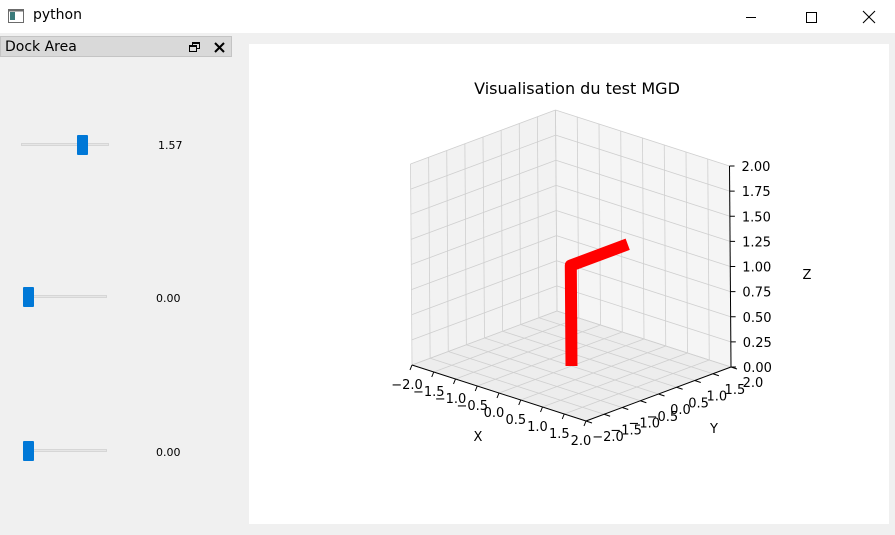 This screenshot has height=535, width=895. What do you see at coordinates (41, 47) in the screenshot?
I see `dock-title: Dock Area` at bounding box center [41, 47].